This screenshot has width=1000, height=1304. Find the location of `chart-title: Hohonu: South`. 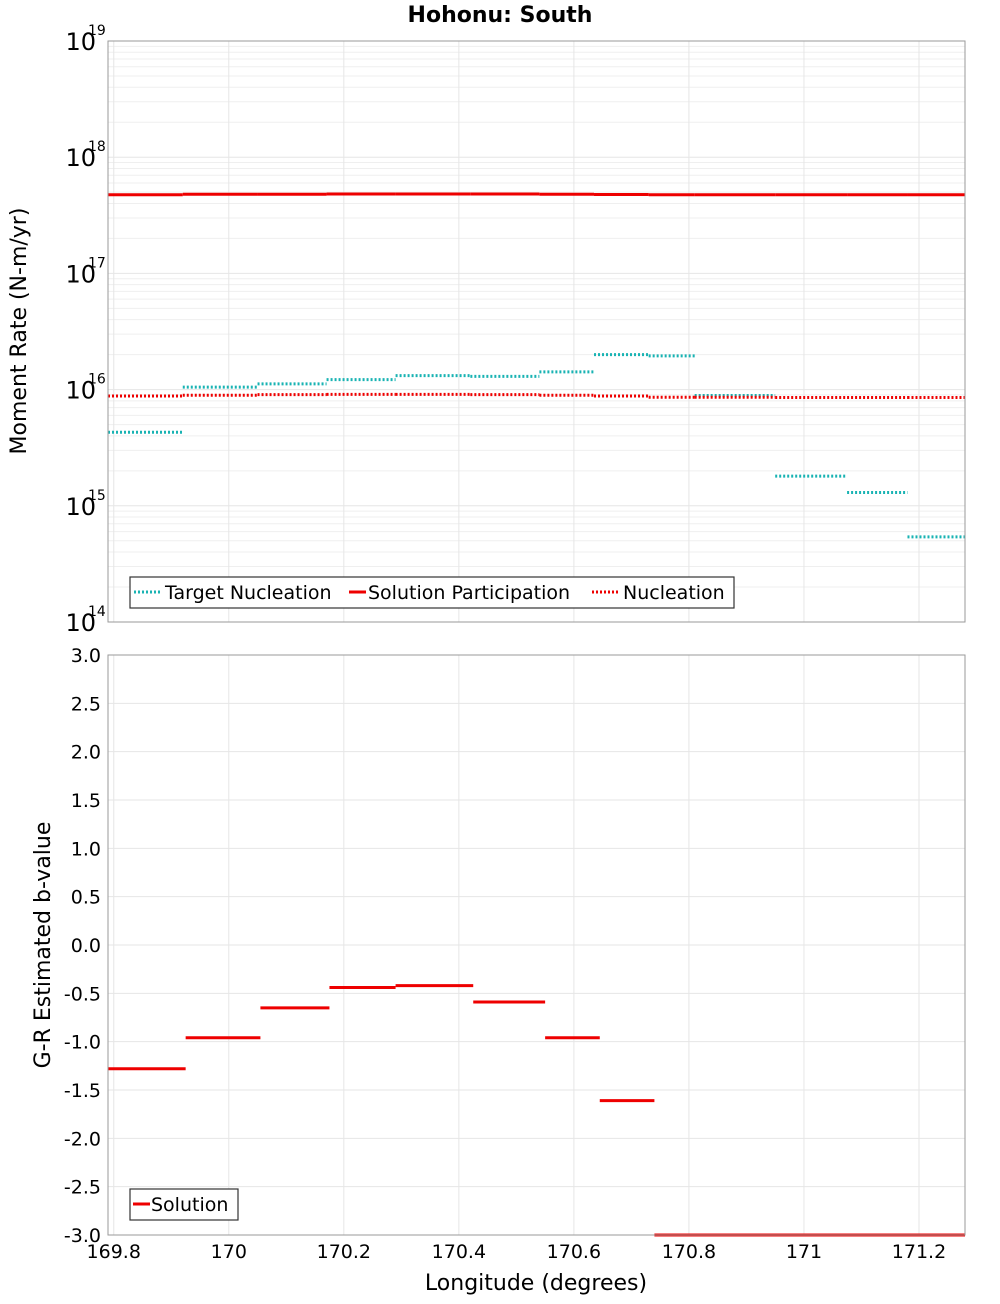

chart-title: Hohonu: South is located at coordinates (500, 15).